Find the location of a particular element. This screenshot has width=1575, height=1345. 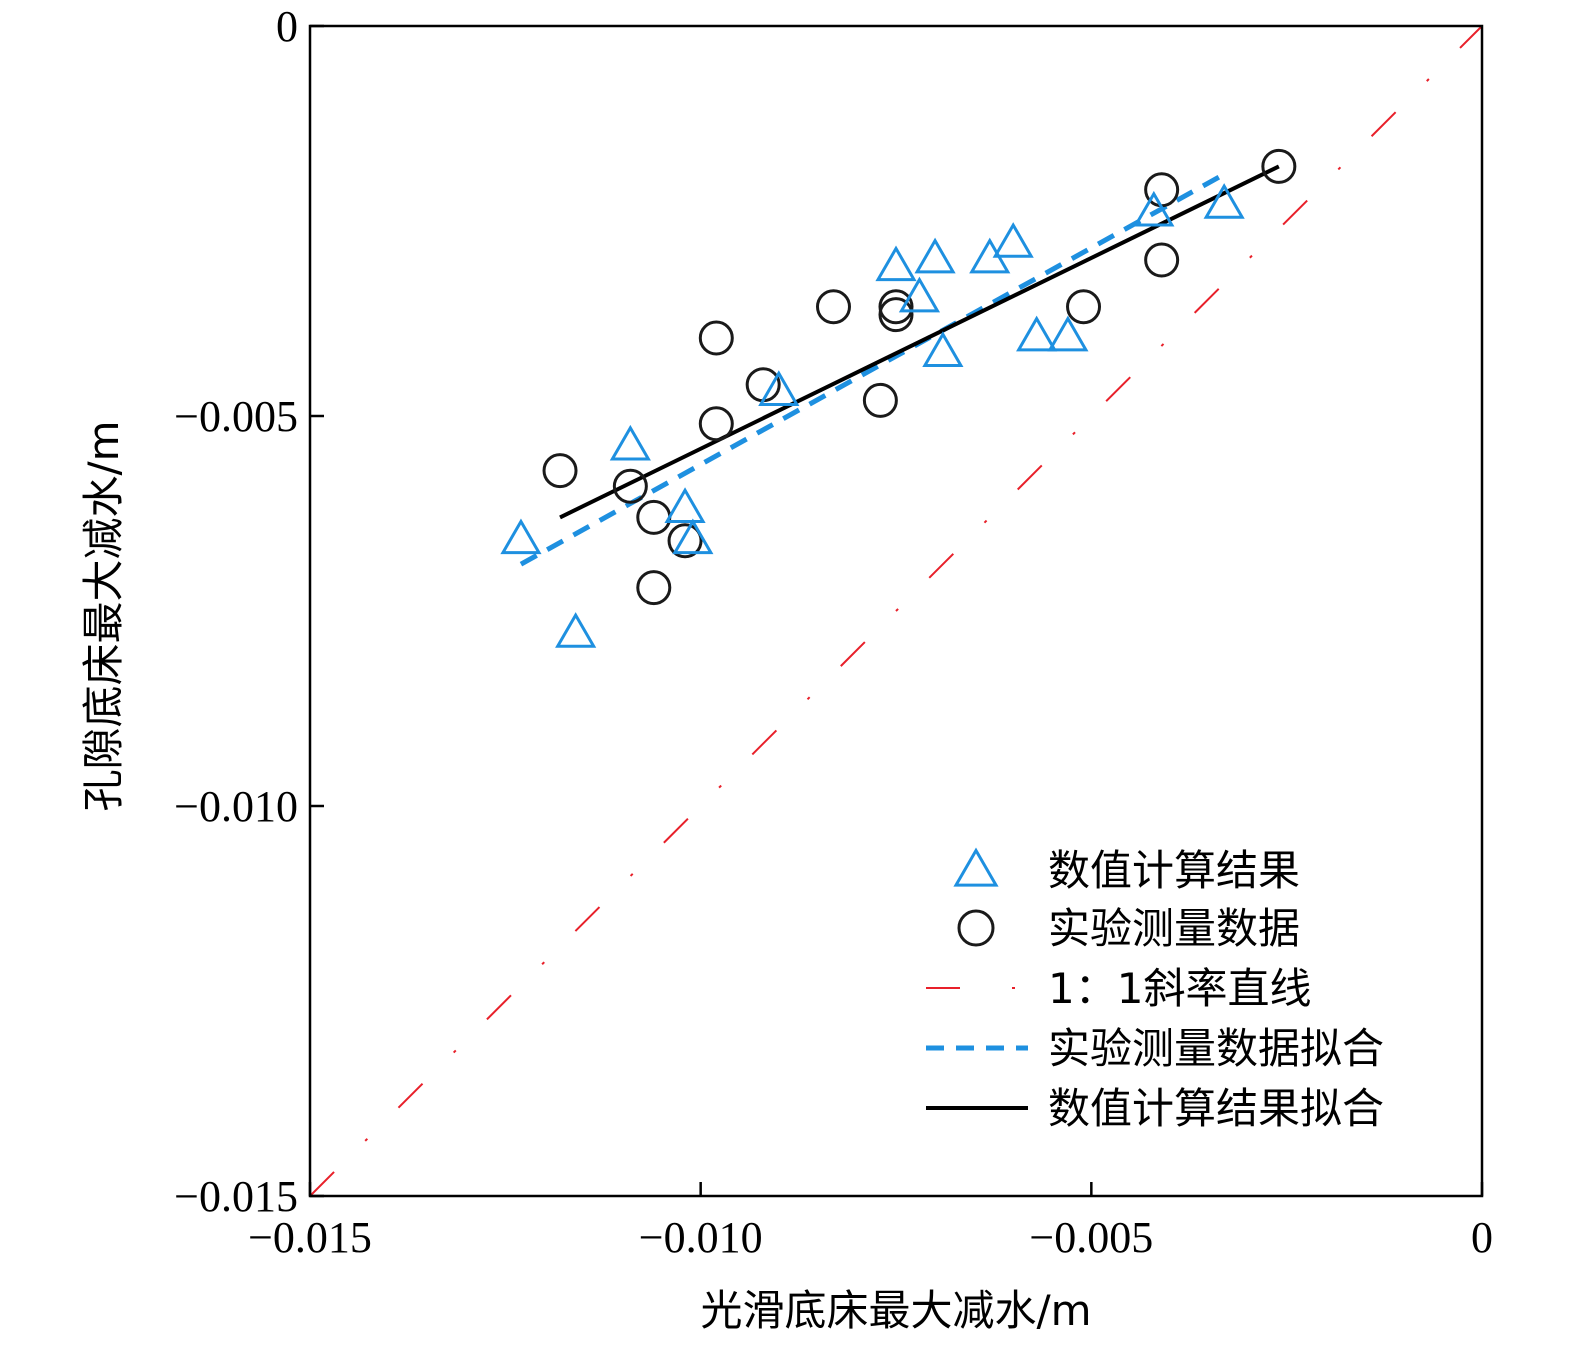

legend-marker-triangle is located at coordinates (976, 867).